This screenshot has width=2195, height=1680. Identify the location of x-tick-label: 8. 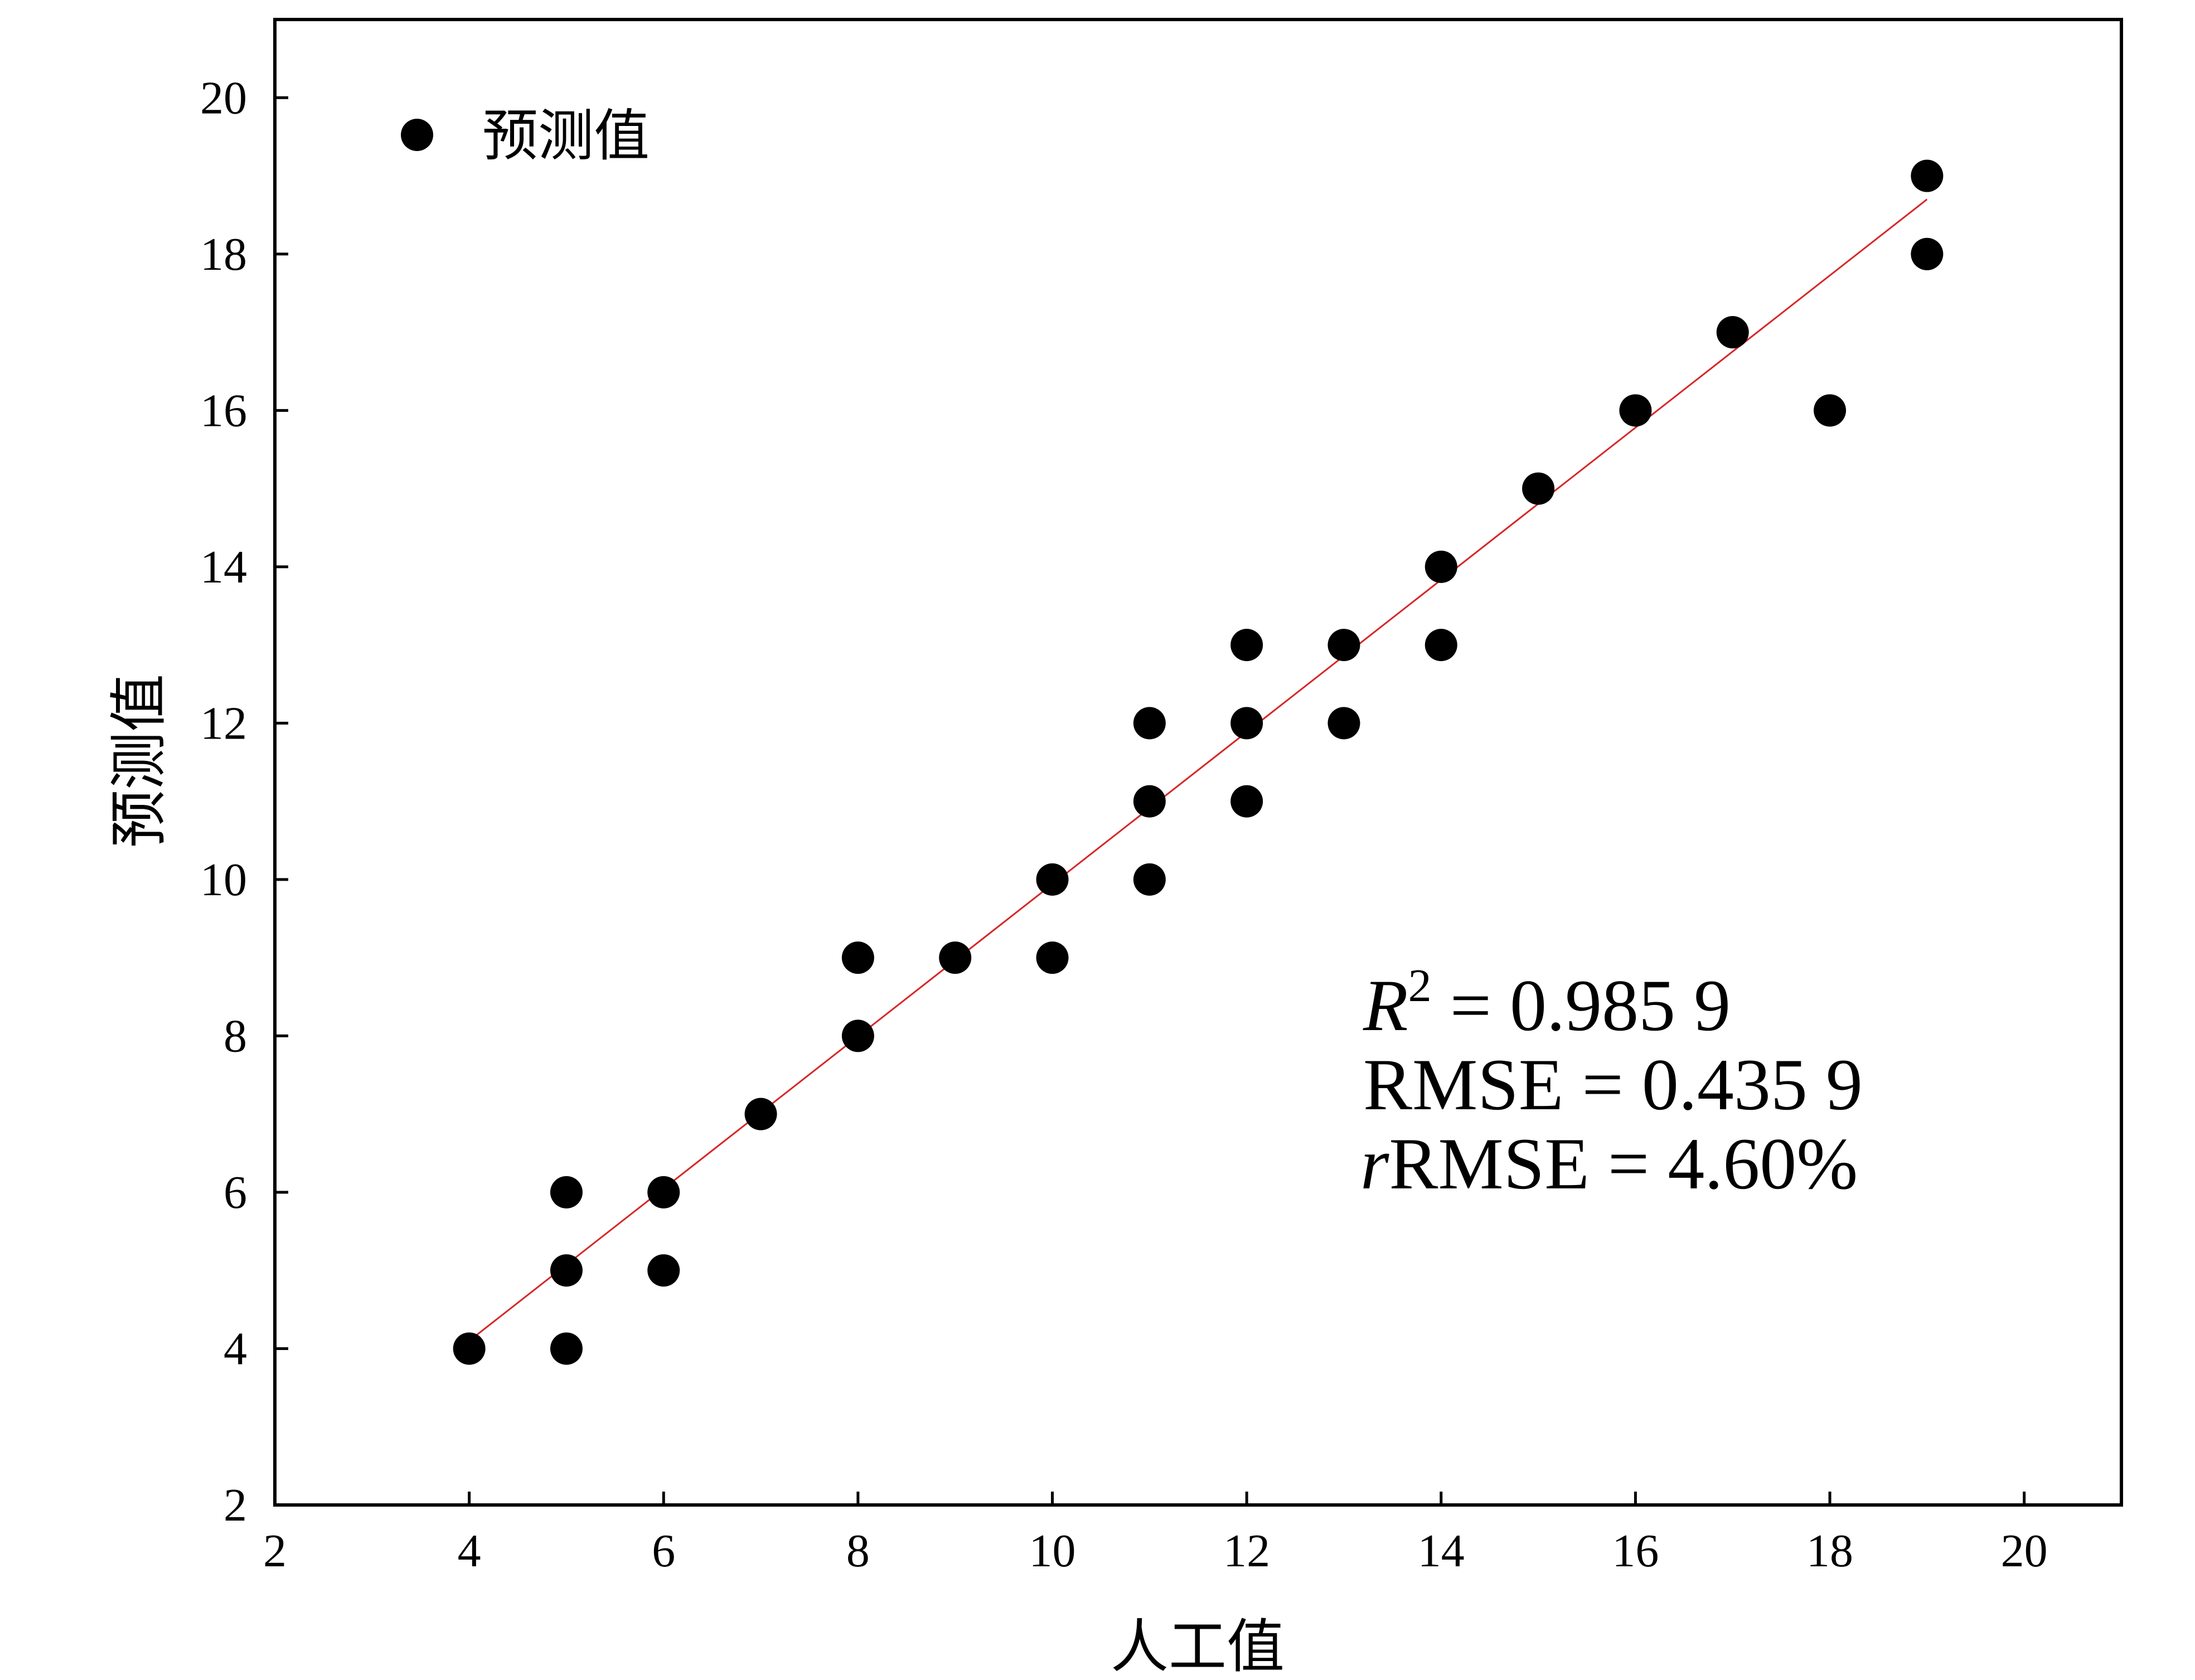
(858, 1551).